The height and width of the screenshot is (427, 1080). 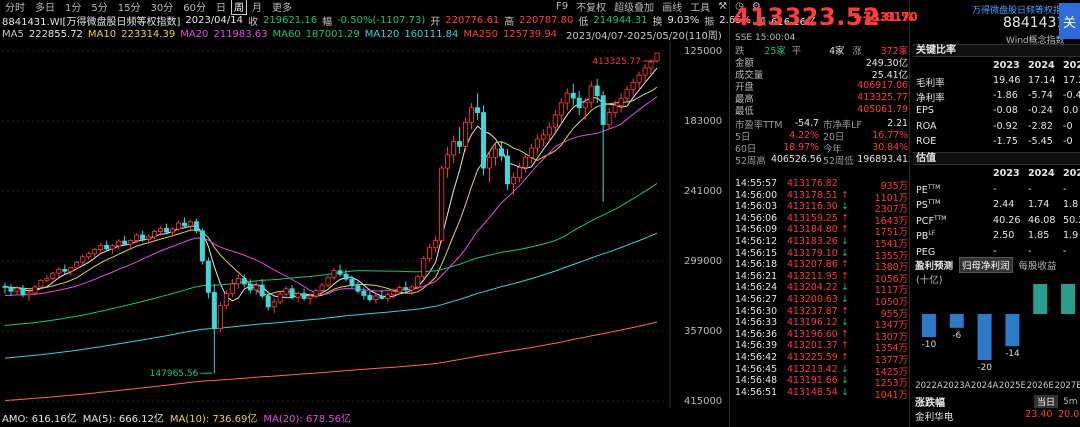 I want to click on valuation-value: 2.44, so click(x=1004, y=205).